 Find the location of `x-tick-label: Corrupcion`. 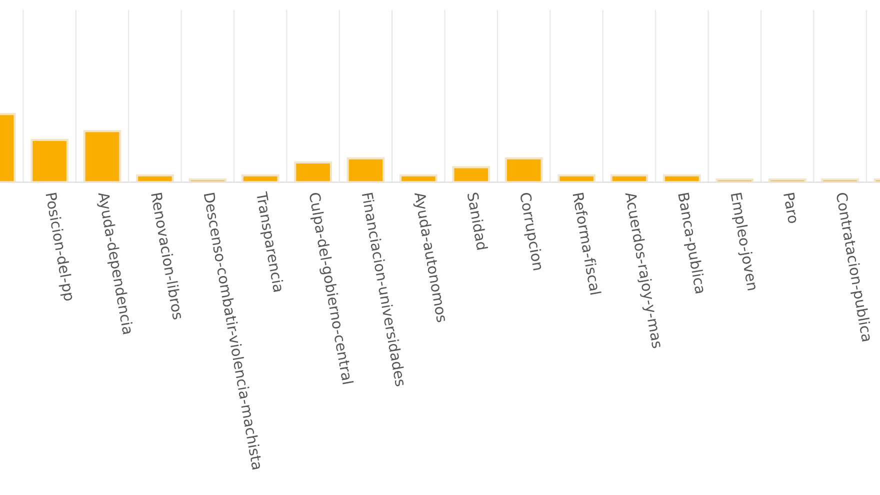

x-tick-label: Corrupcion is located at coordinates (530, 231).